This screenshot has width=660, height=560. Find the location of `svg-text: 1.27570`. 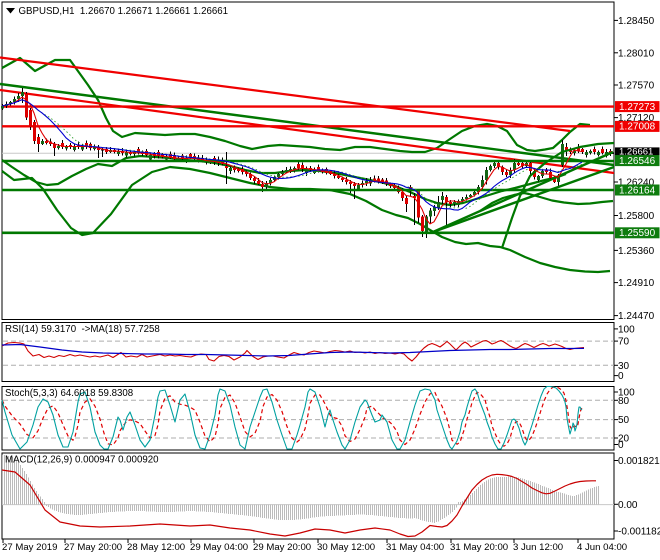

svg-text: 1.27570 is located at coordinates (636, 86).